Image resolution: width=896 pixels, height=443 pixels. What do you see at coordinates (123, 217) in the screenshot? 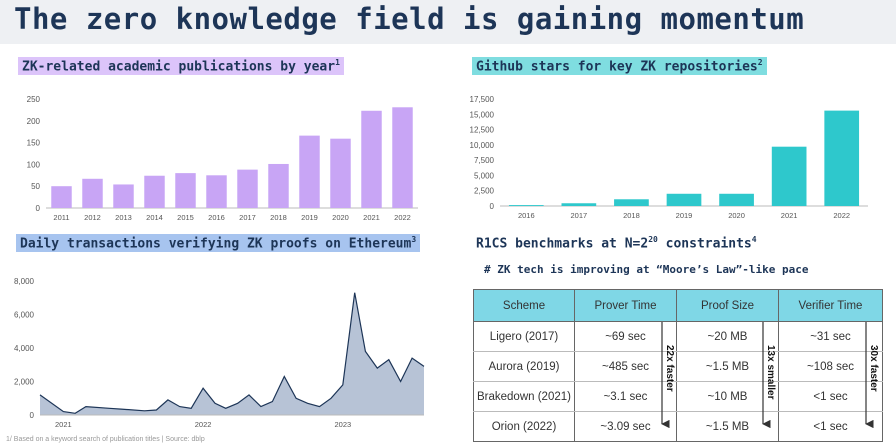
I see `x-tick-label: 2013` at bounding box center [123, 217].